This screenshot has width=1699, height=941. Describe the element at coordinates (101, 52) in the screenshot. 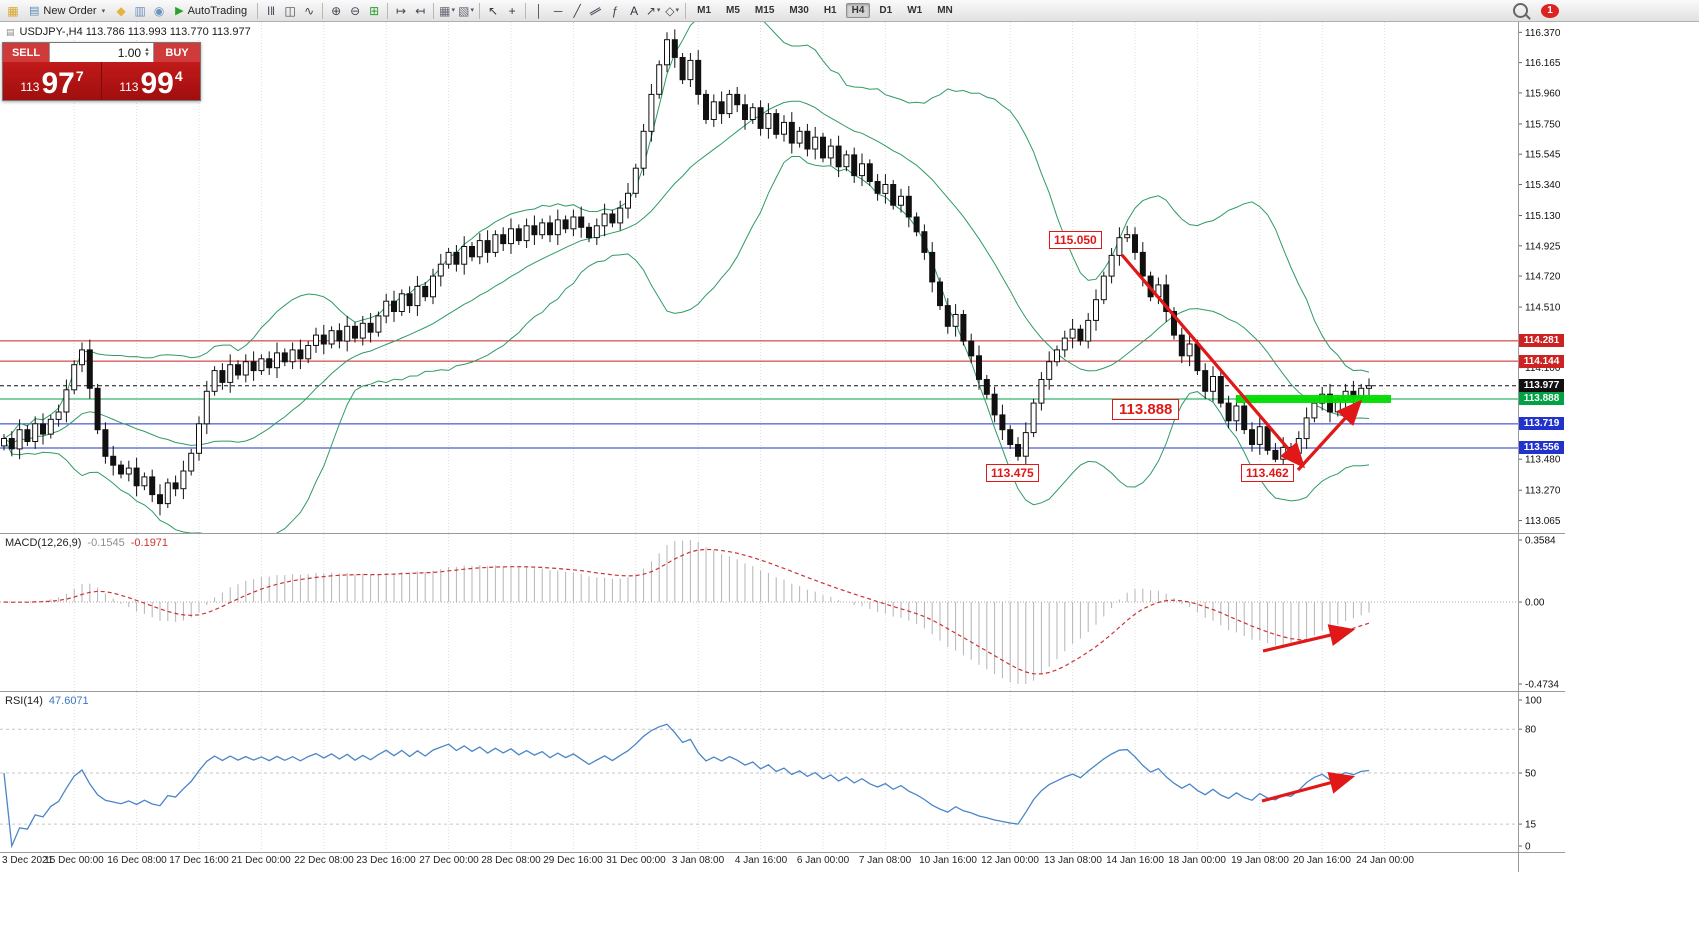

I see `volume-input: 1.00 ▲ ▼` at that location.